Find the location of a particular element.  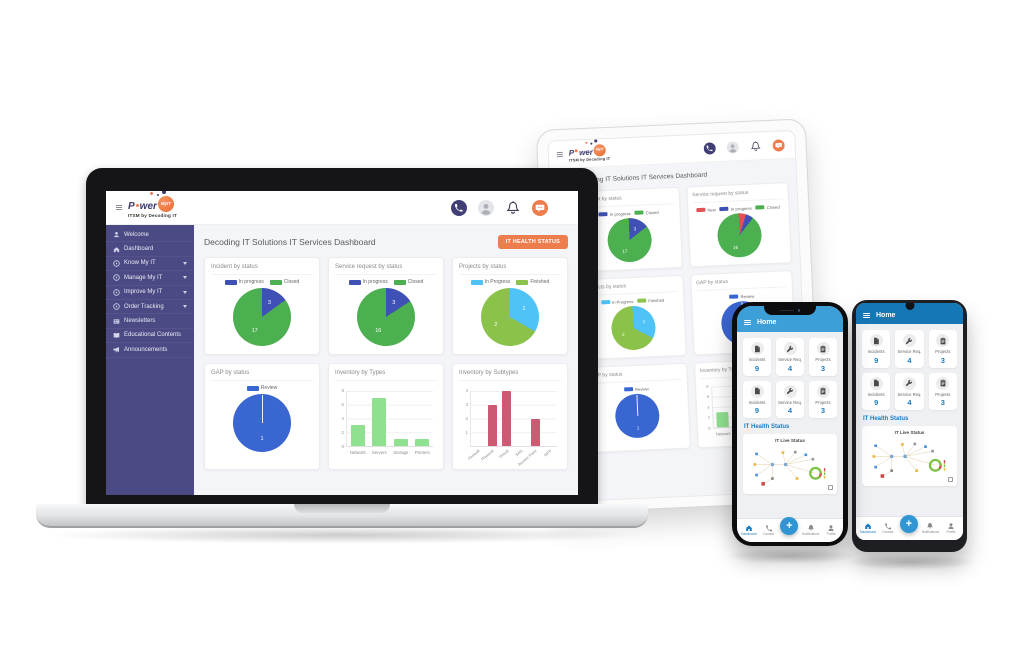

sidebar-item-announcements: Announcements is located at coordinates (150, 350).